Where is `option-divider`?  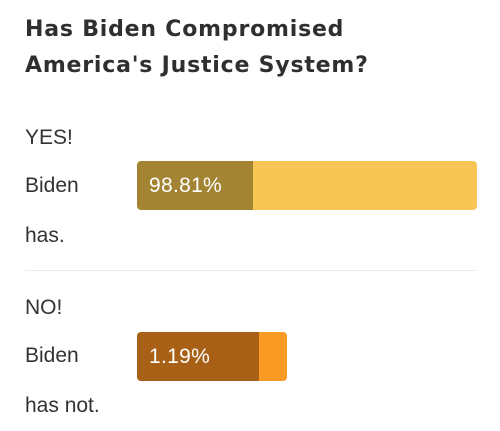 option-divider is located at coordinates (251, 270).